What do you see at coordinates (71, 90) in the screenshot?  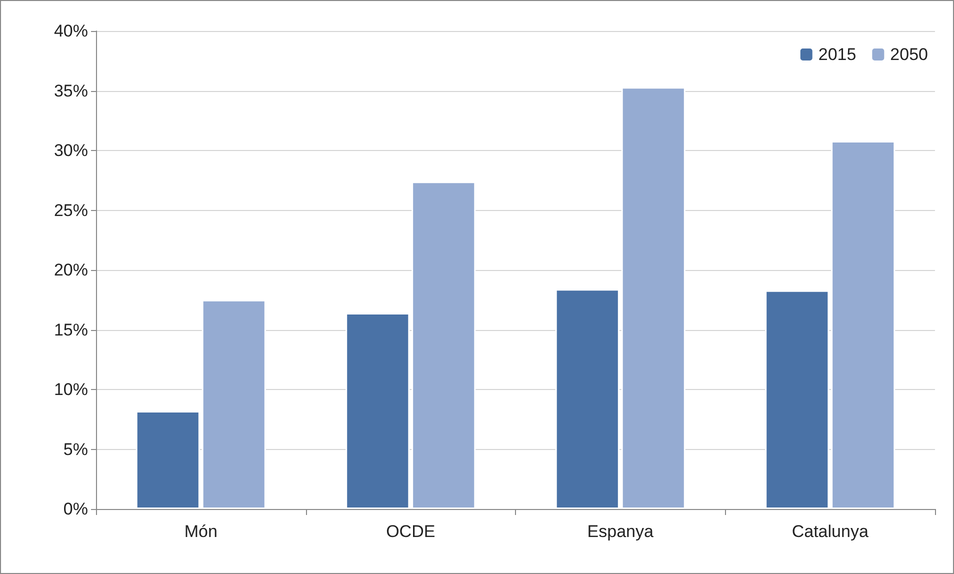 I see `y-tick-label: 35%` at bounding box center [71, 90].